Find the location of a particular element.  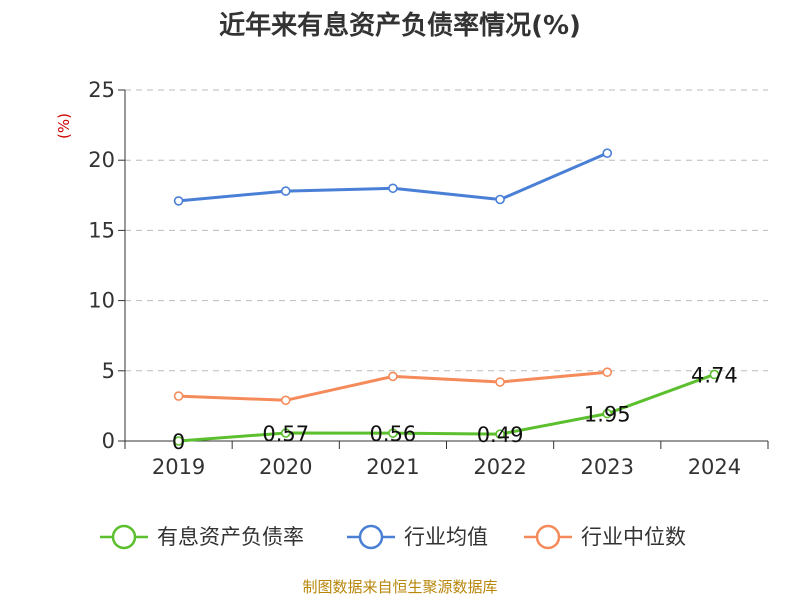

legend-entry: 行业中位数 is located at coordinates (633, 537).